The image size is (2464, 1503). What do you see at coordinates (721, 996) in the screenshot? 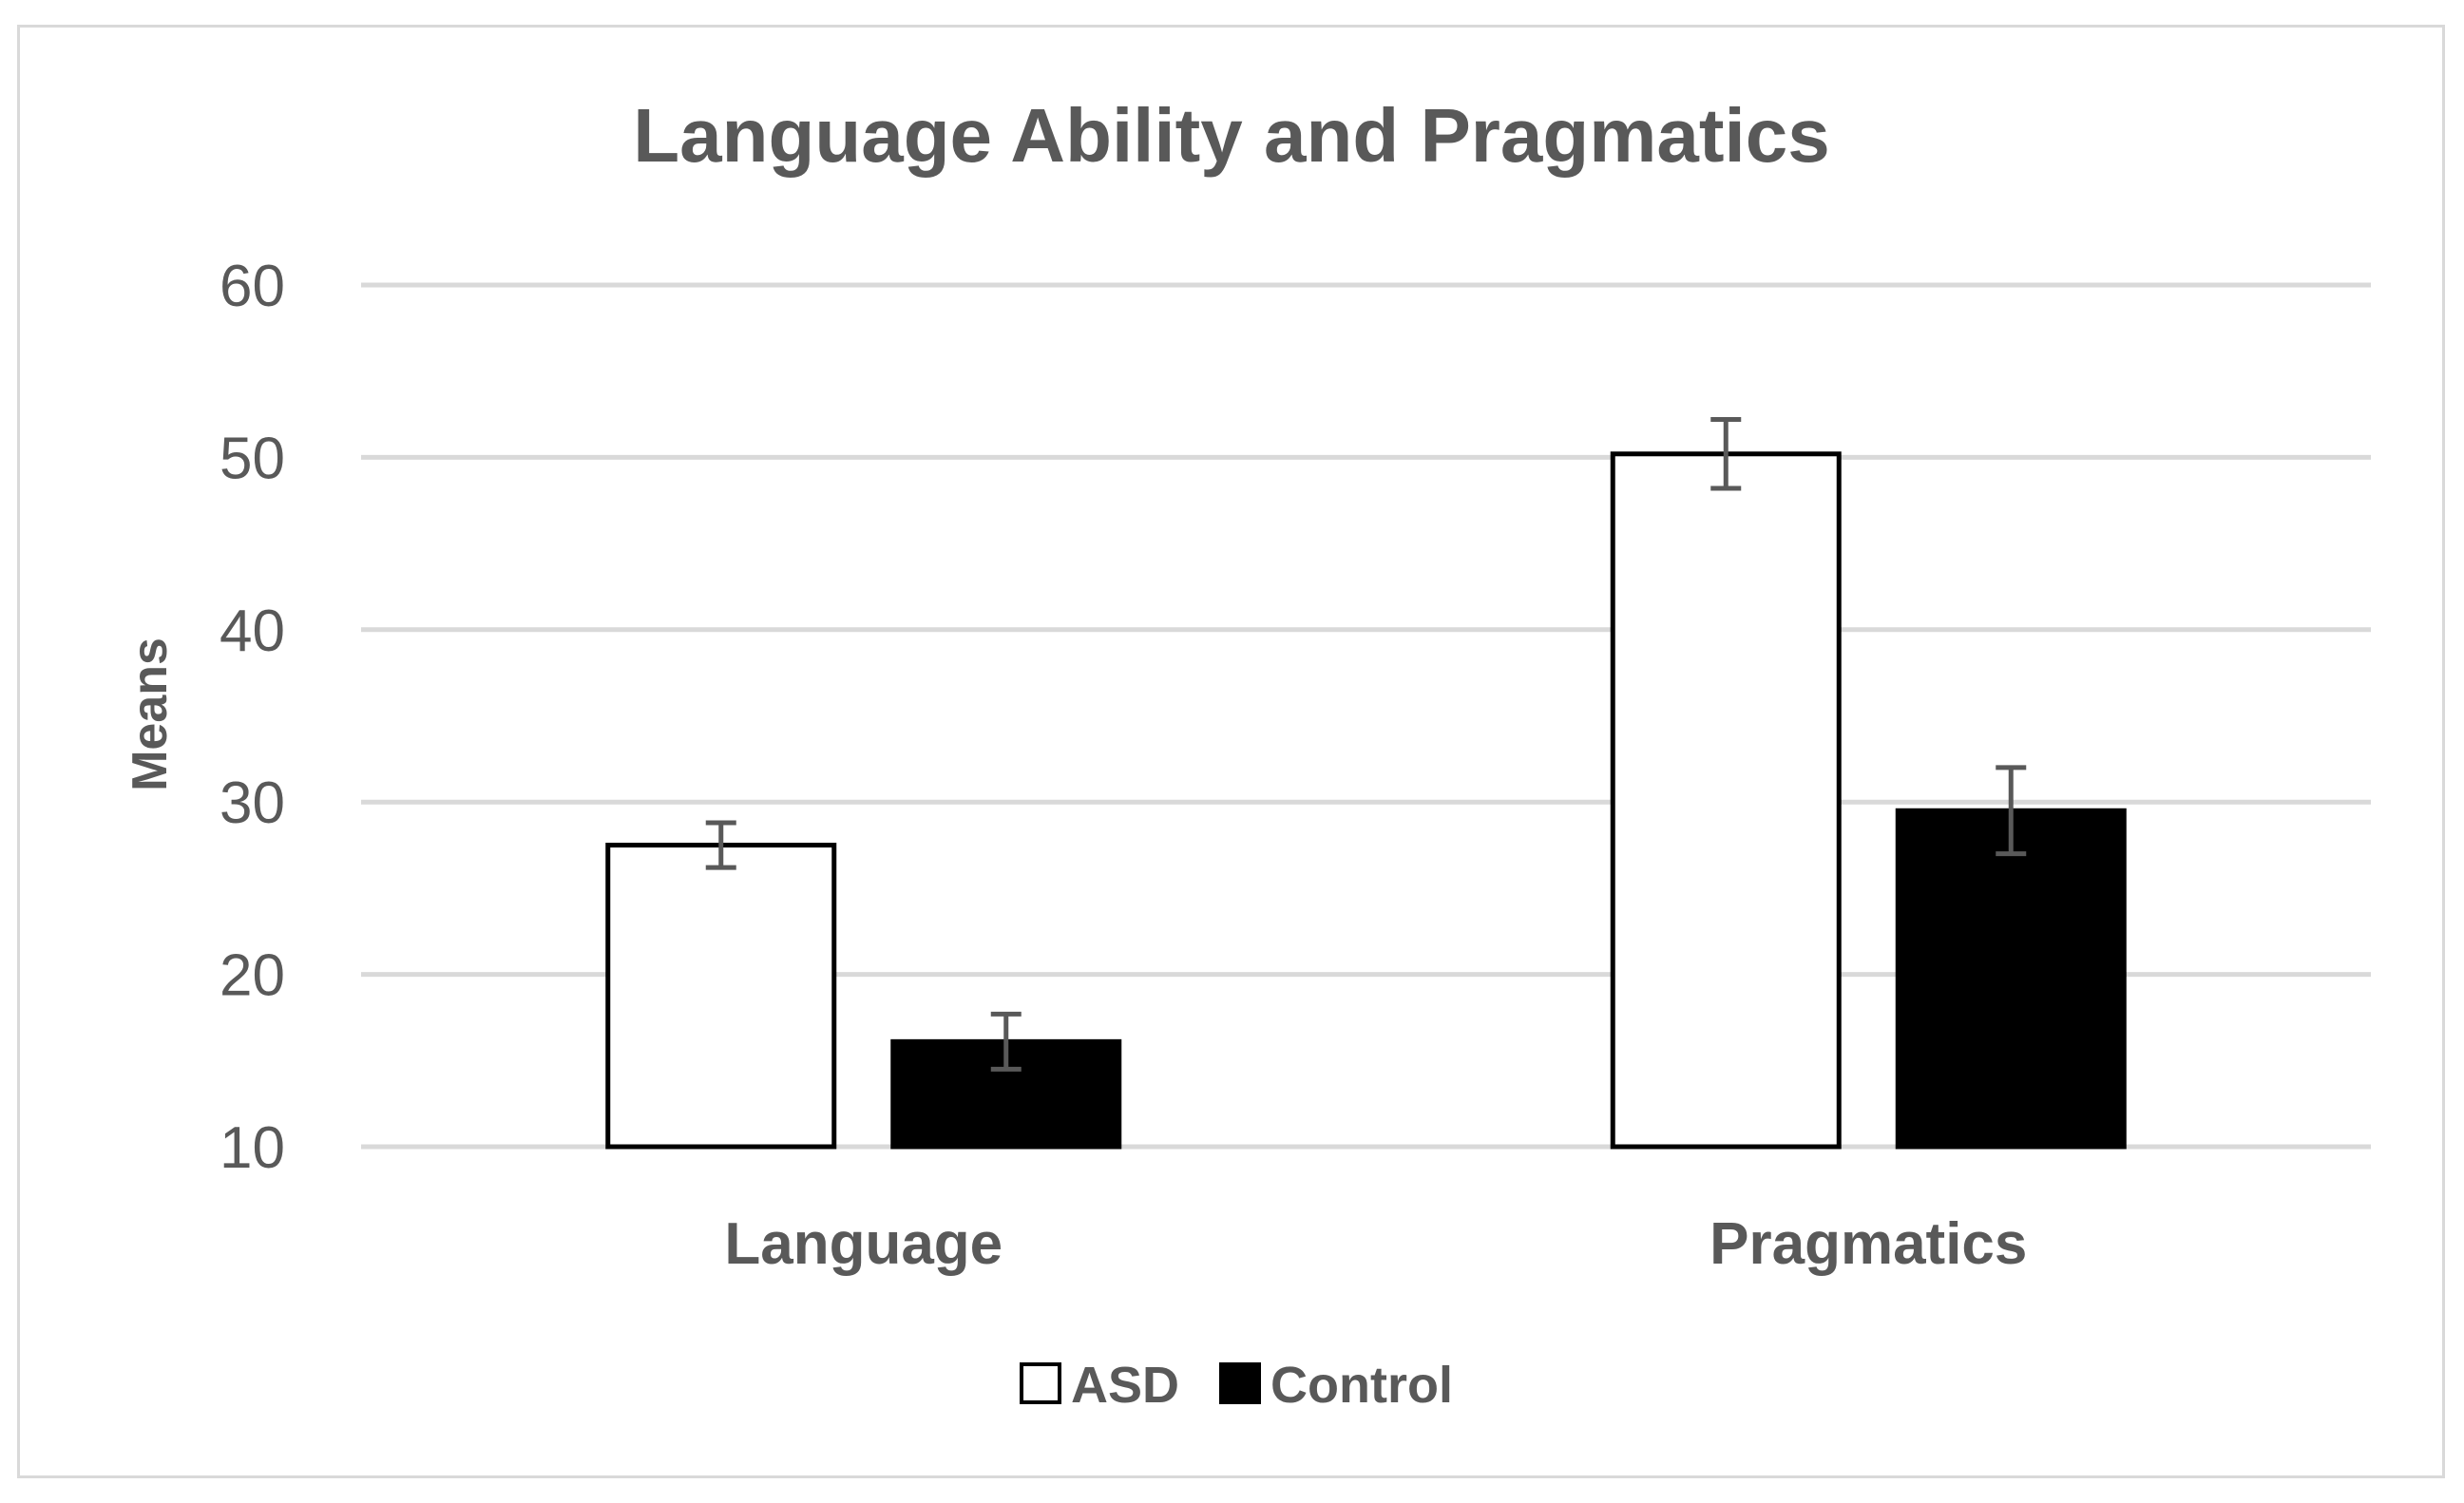
I see `bar-asd-language` at bounding box center [721, 996].